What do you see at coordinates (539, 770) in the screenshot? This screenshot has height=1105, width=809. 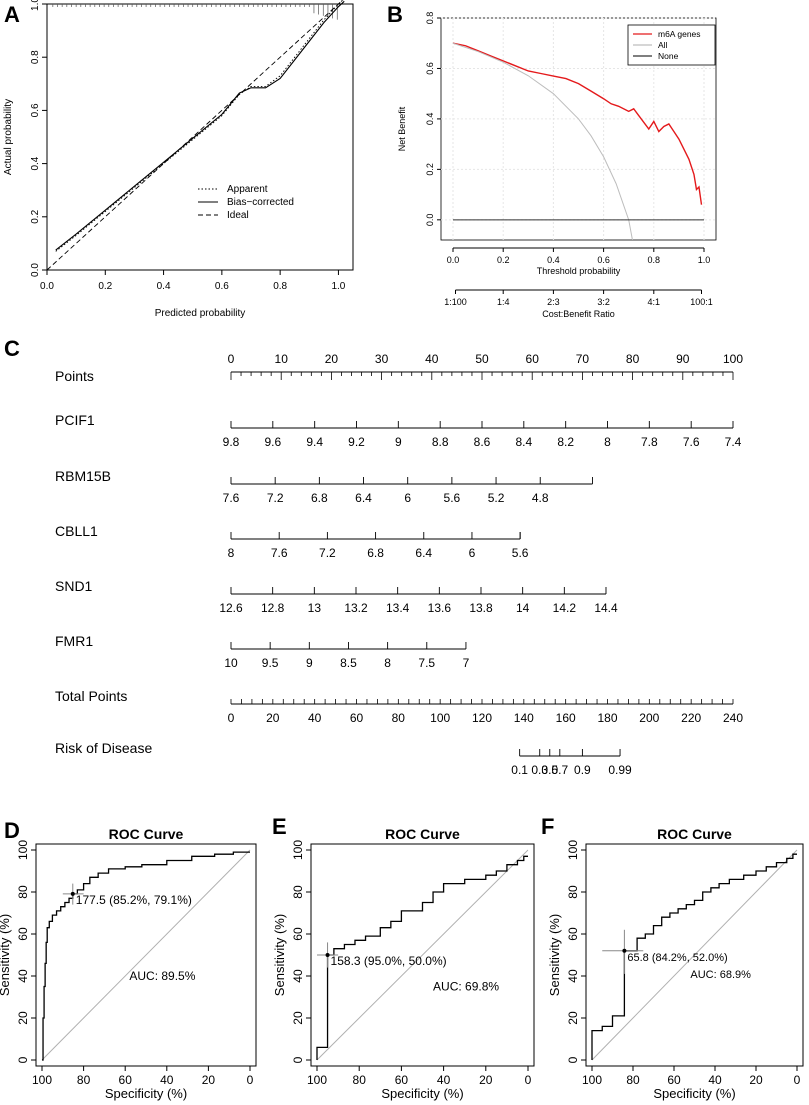 I see `row-risk-of-disease-tick-label: 0.3` at bounding box center [539, 770].